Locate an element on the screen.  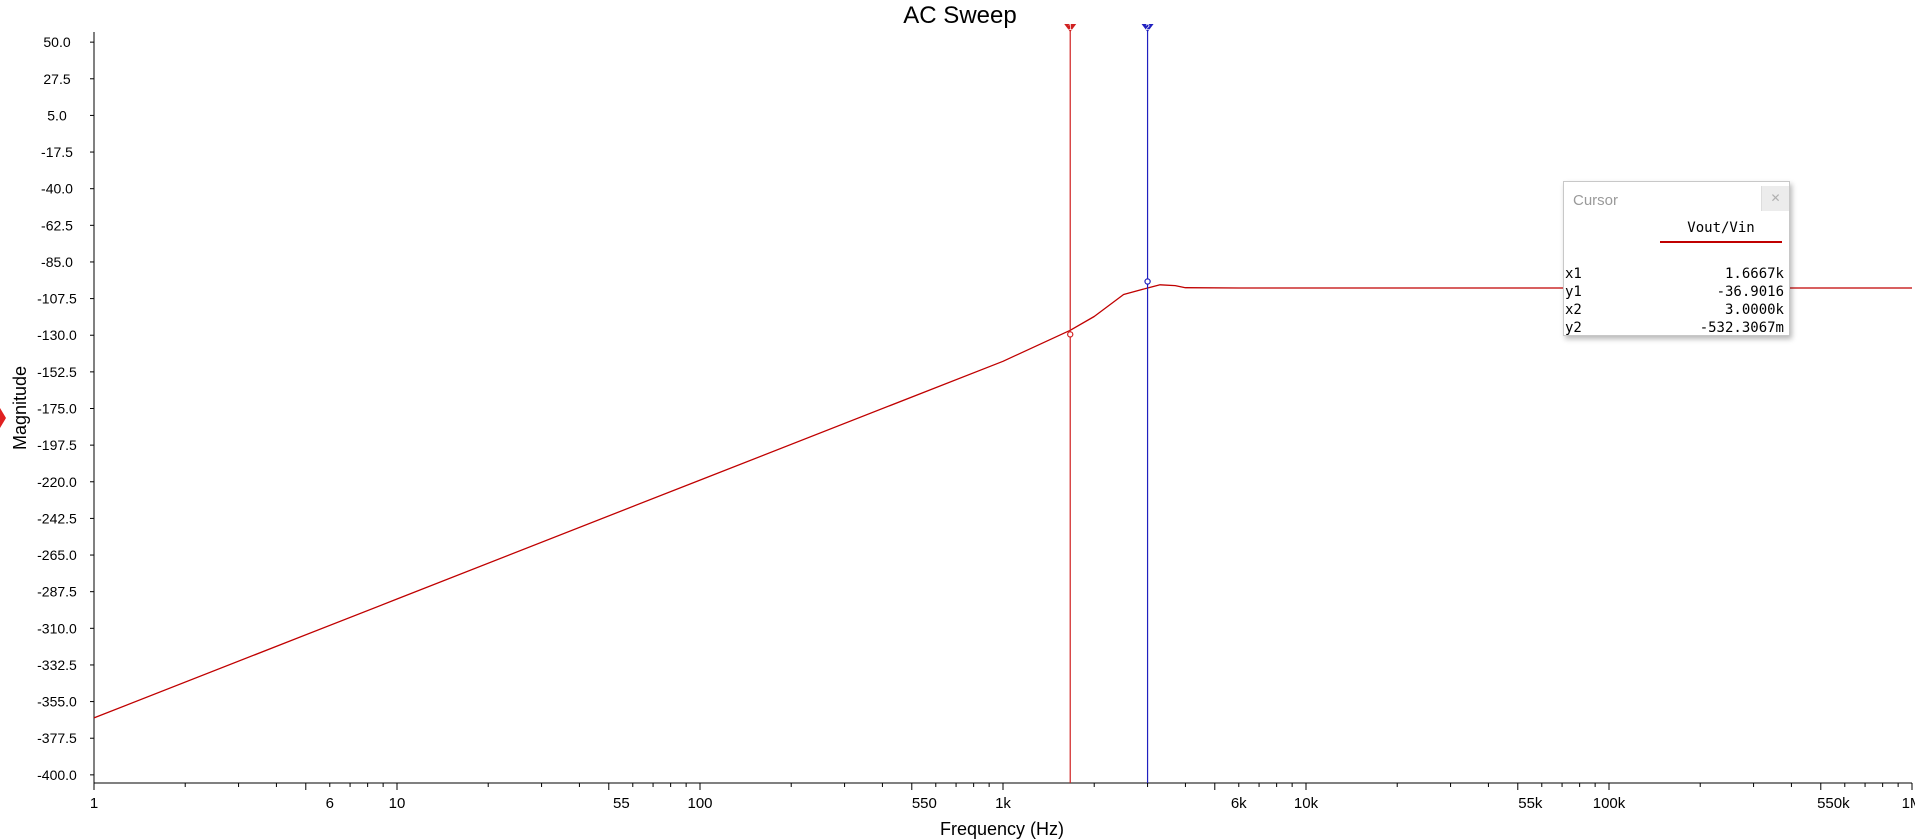
y-tick-label: -287.5 is located at coordinates (57, 592).